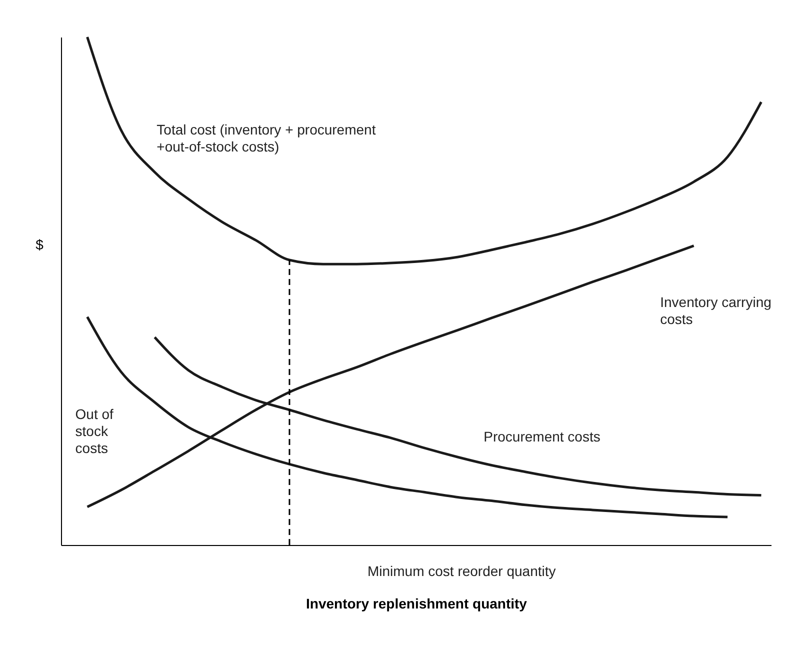 The width and height of the screenshot is (797, 660). Describe the element at coordinates (266, 137) in the screenshot. I see `series-label: Total cost (inventory + procurement +out-of-stock costs)` at that location.